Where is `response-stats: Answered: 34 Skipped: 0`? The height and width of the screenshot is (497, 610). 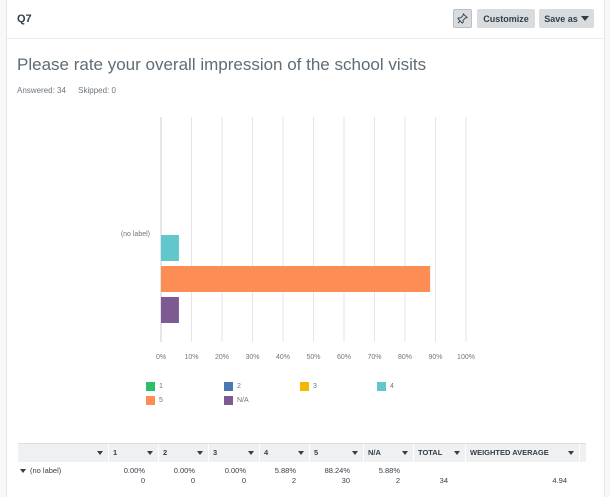 response-stats: Answered: 34 Skipped: 0 is located at coordinates (71, 90).